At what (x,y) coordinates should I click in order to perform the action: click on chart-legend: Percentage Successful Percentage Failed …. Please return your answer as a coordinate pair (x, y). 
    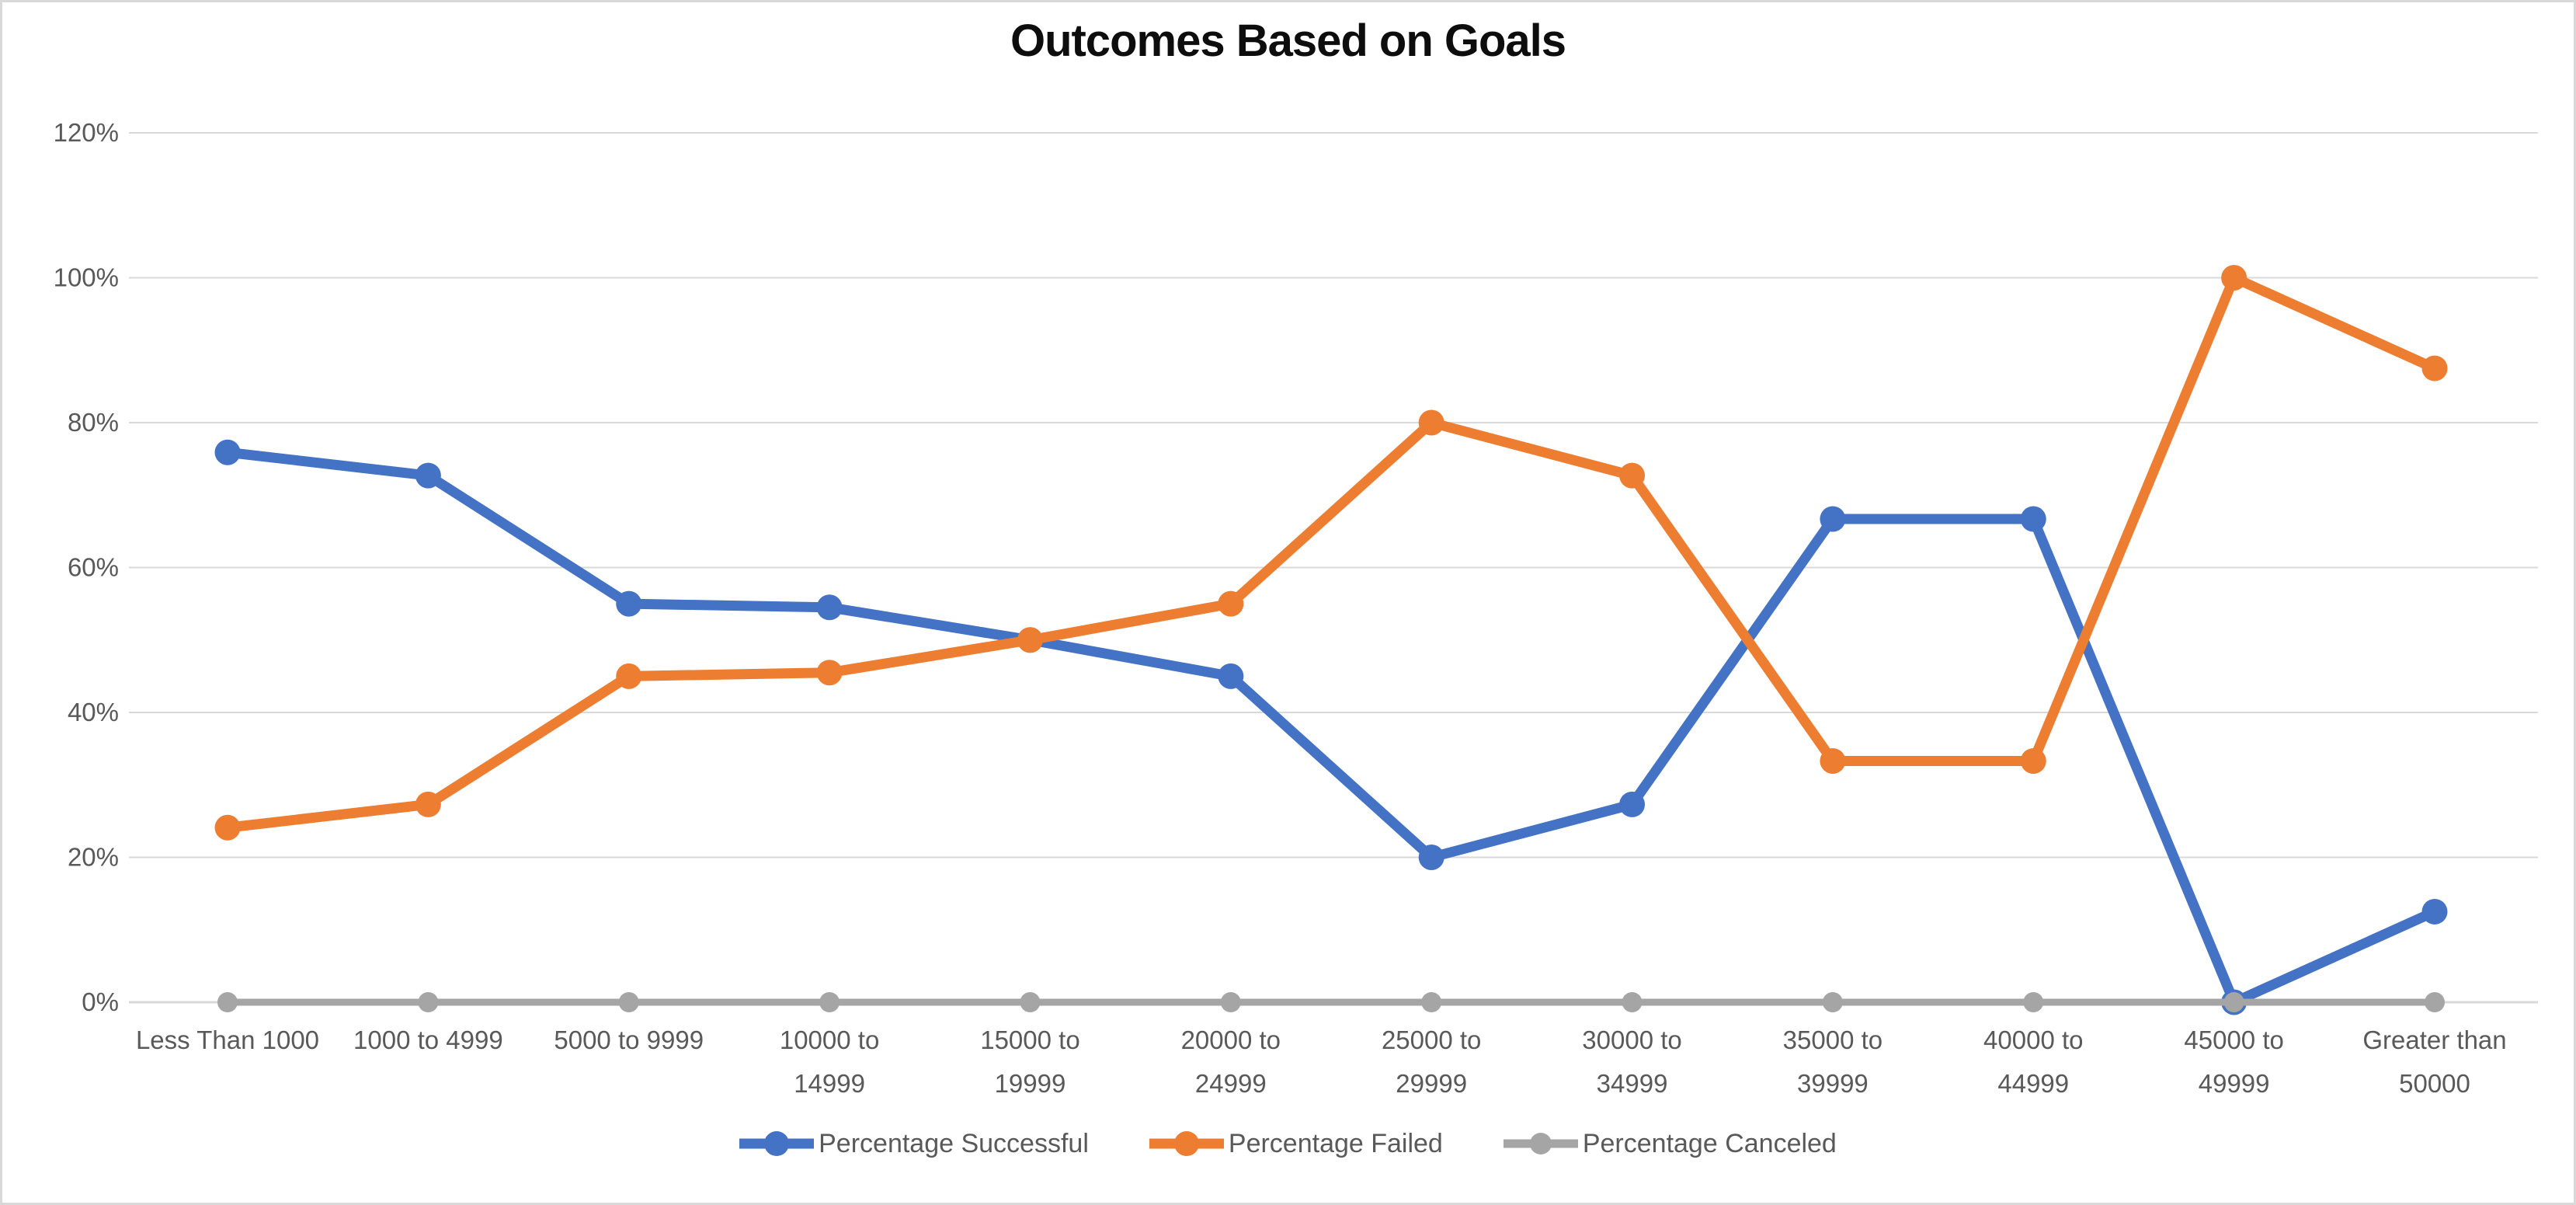
    Looking at the image, I should click on (1288, 1143).